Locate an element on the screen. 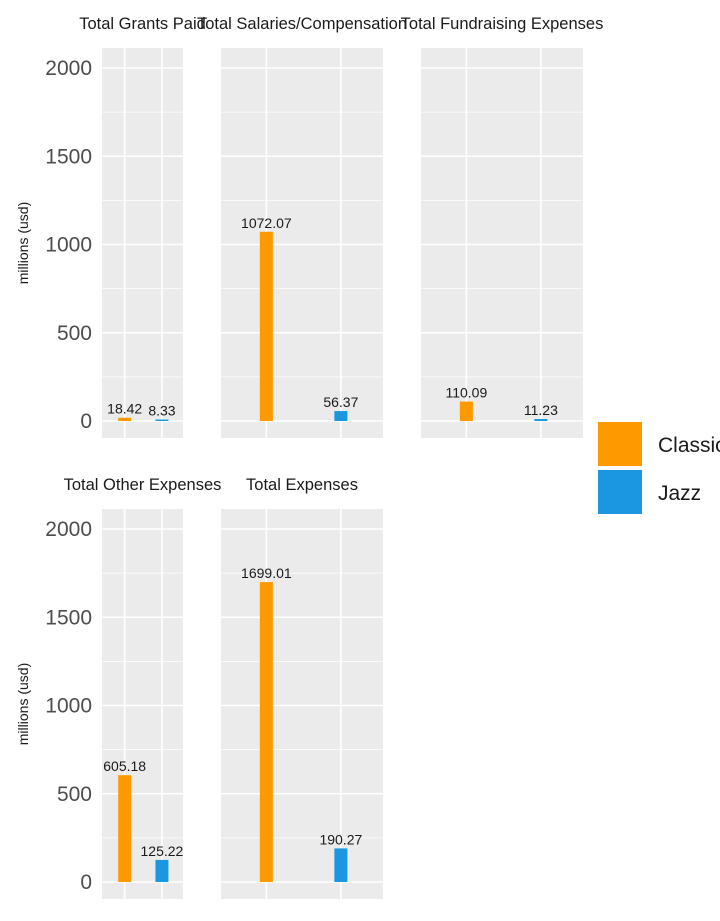 The image size is (720, 921). data-label: 1072.07 is located at coordinates (266, 223).